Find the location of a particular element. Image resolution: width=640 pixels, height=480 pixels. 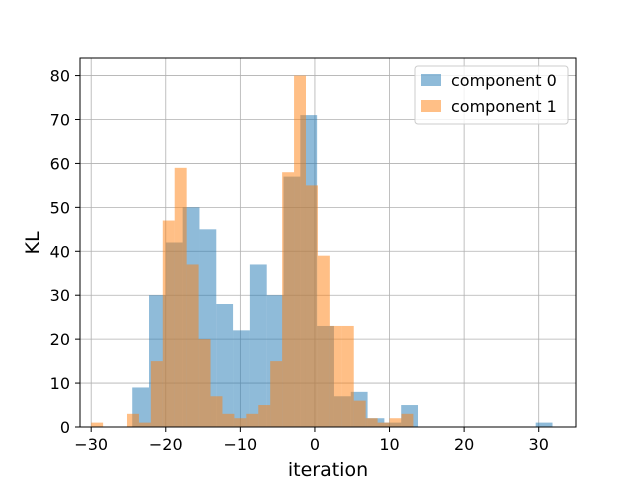

x-tick-label: −20 is located at coordinates (166, 444).